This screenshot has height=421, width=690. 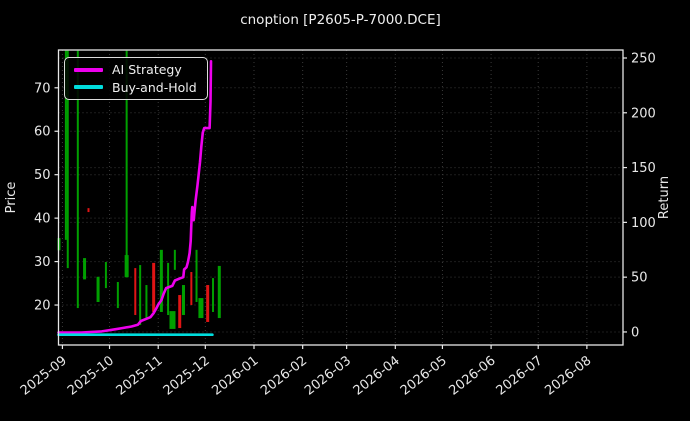 I want to click on legend: AI Strategy Buy-and-Hold, so click(x=136, y=78).